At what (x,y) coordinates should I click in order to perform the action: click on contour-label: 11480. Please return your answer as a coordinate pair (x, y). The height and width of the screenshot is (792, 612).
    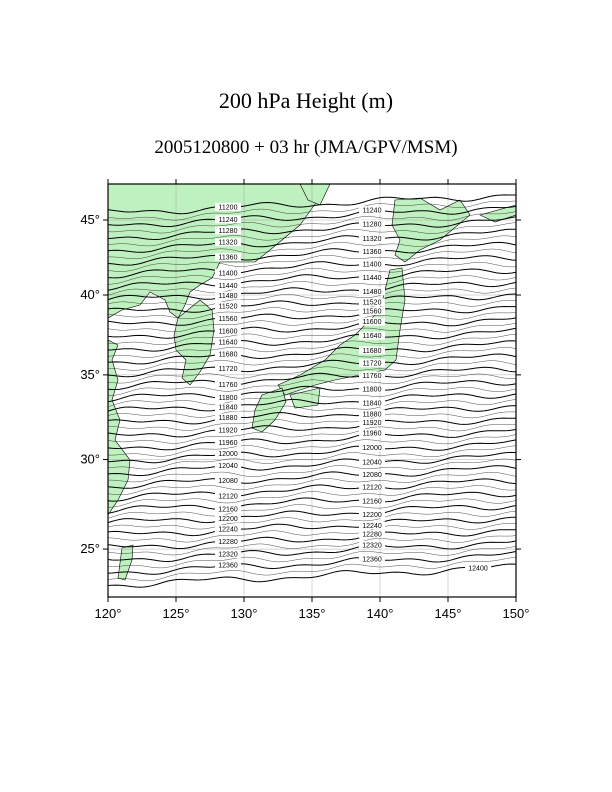
    Looking at the image, I should click on (372, 292).